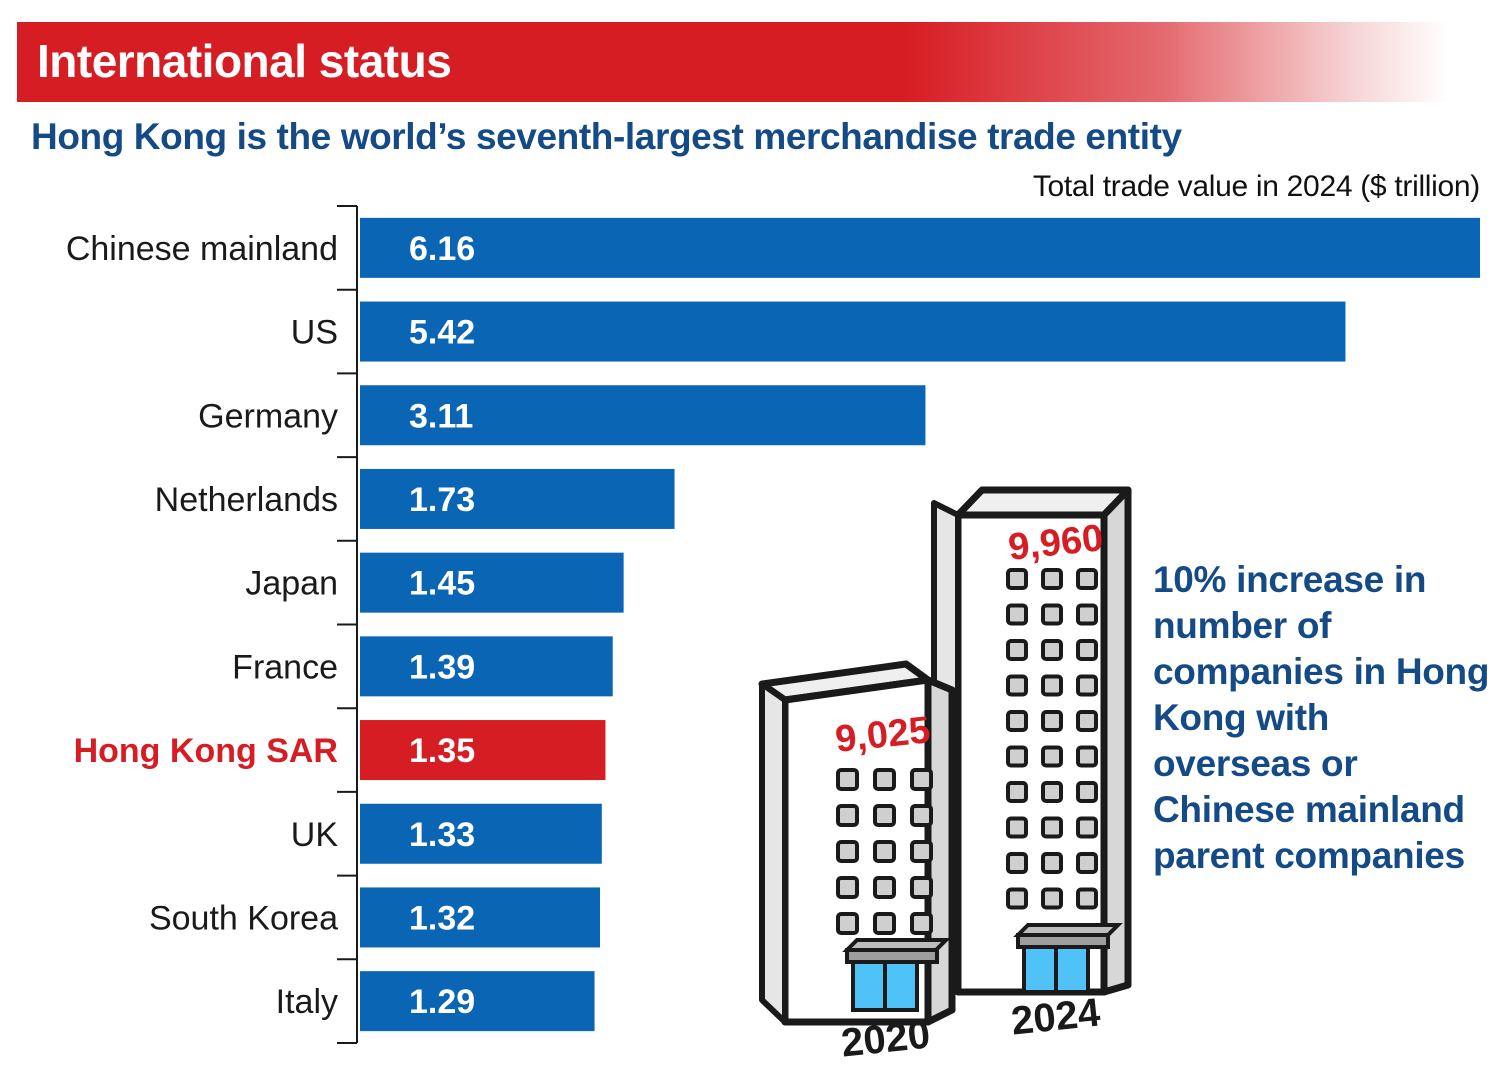 This screenshot has width=1504, height=1081. Describe the element at coordinates (442, 333) in the screenshot. I see `bar-value-label: 5.42` at that location.